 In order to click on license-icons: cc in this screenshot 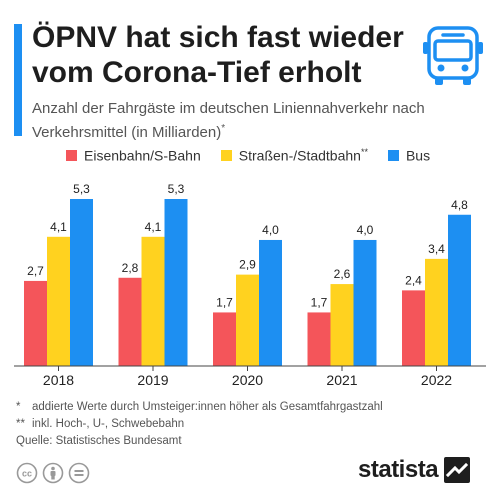, I will do `click(55, 473)`.